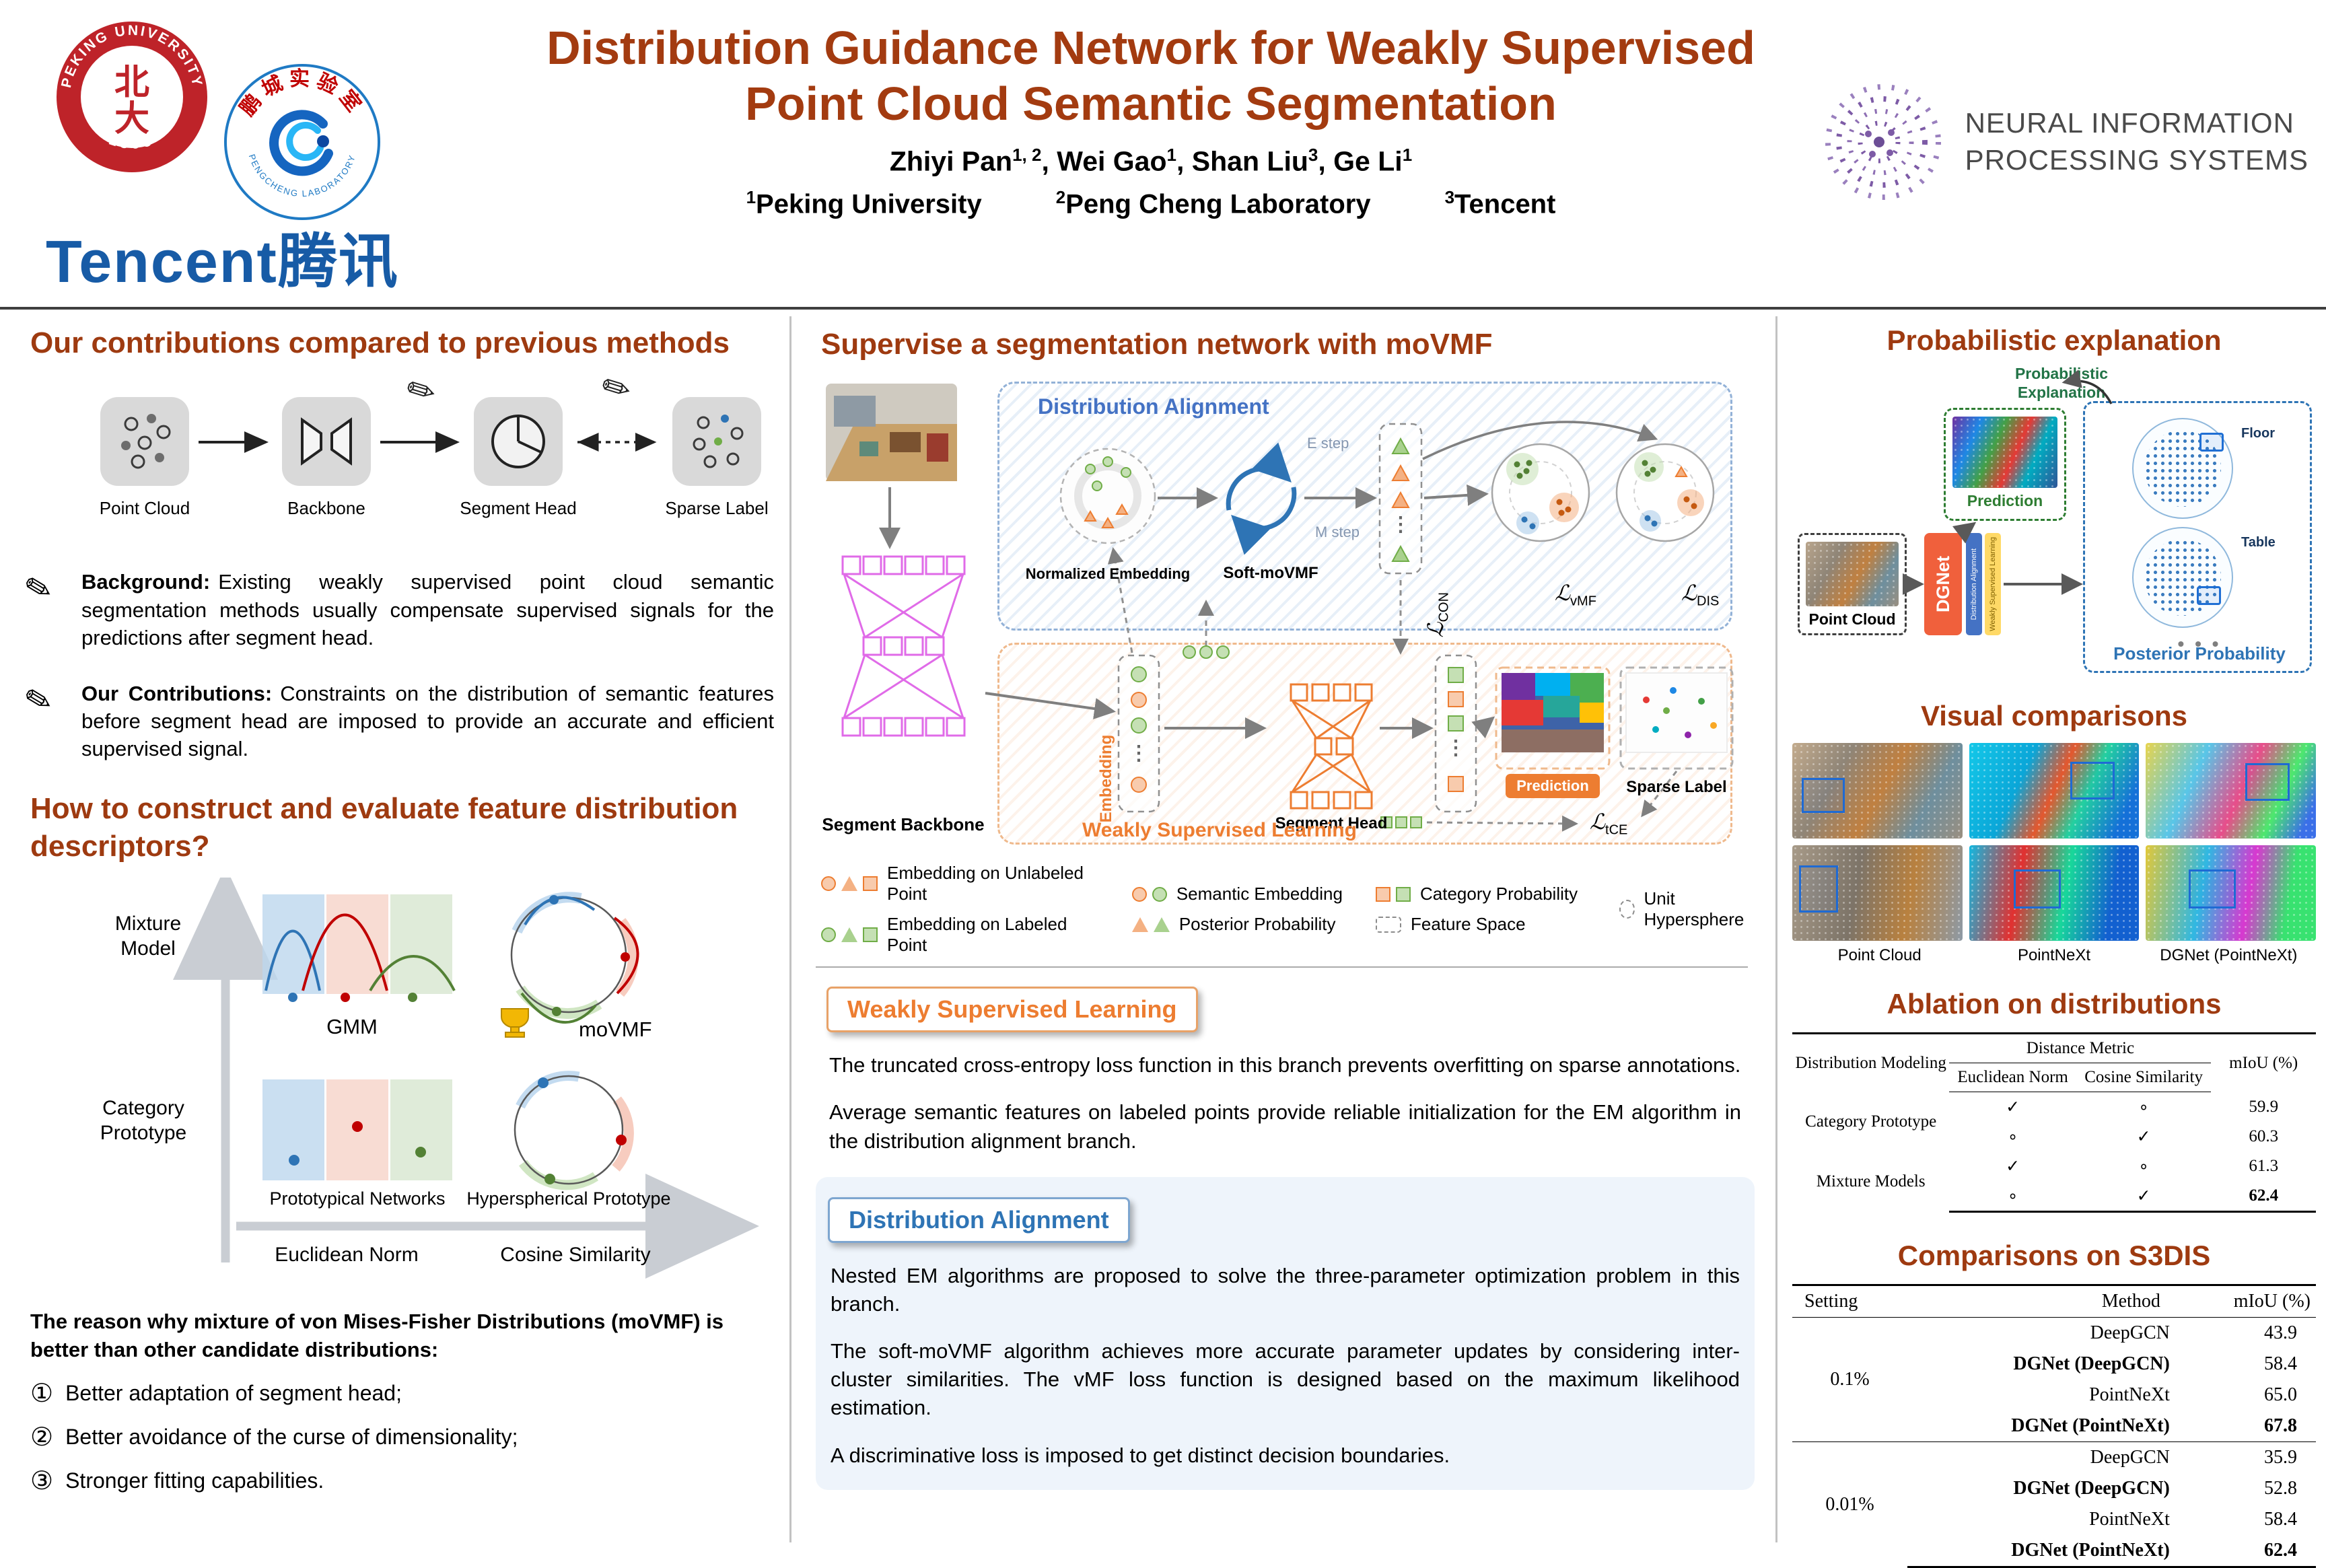 The height and width of the screenshot is (1568, 2326). What do you see at coordinates (2055, 340) in the screenshot?
I see `section-heading-probabilistic: Probabilistic explanation` at bounding box center [2055, 340].